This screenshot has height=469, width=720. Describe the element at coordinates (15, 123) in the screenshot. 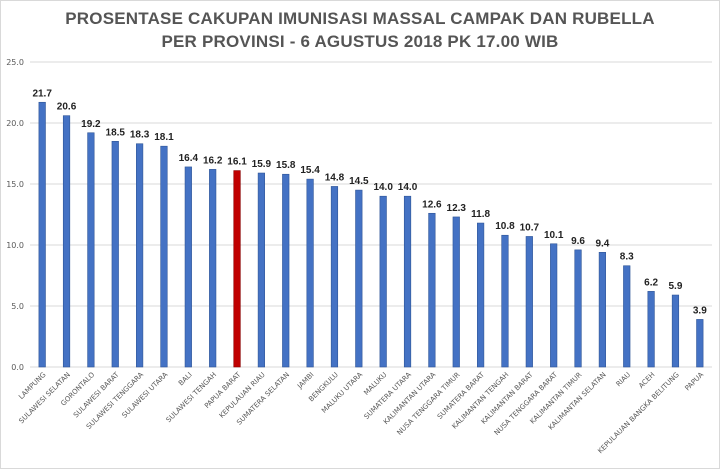

I see `y-tick-label: 20.0` at that location.